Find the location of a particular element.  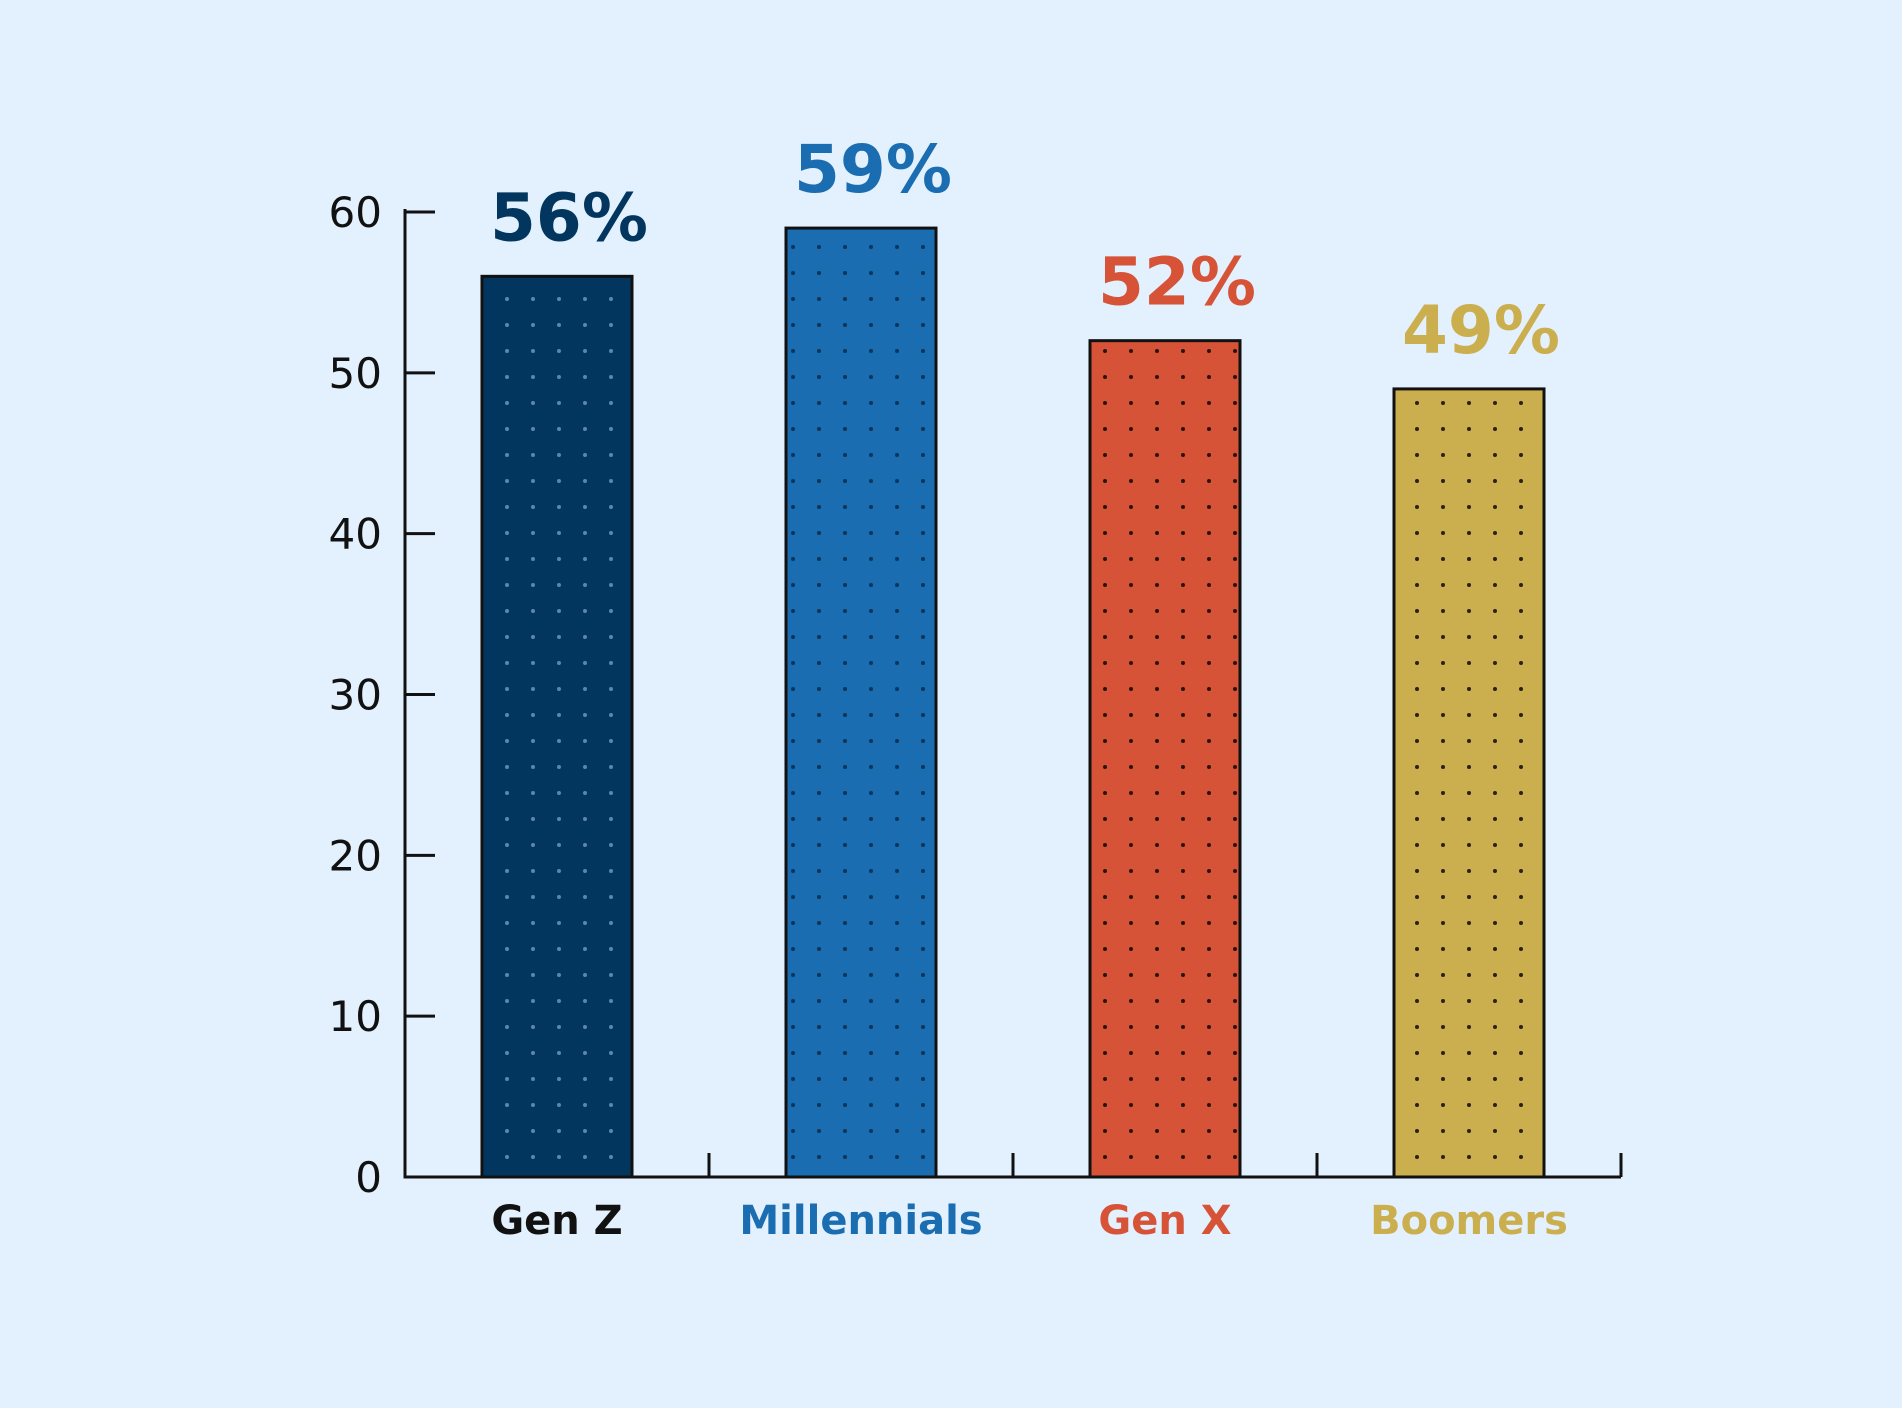

y-tick-label: 30 is located at coordinates (355, 695).